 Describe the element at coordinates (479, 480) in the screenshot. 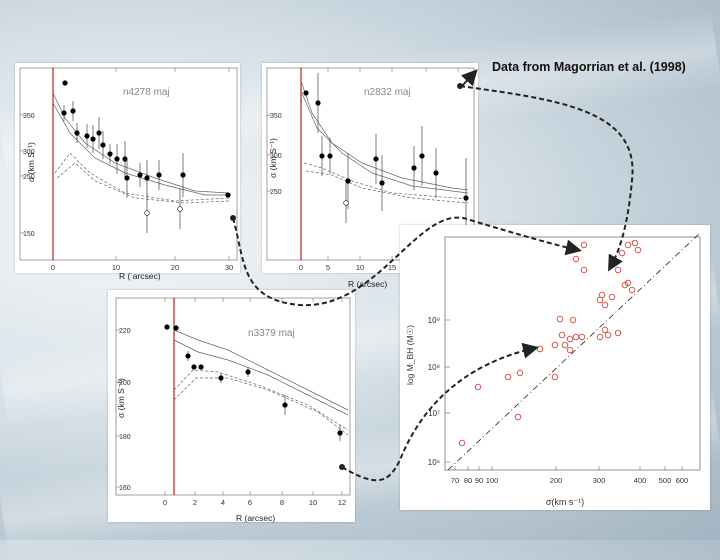

I see `scatter-x-tick-label: 90` at that location.